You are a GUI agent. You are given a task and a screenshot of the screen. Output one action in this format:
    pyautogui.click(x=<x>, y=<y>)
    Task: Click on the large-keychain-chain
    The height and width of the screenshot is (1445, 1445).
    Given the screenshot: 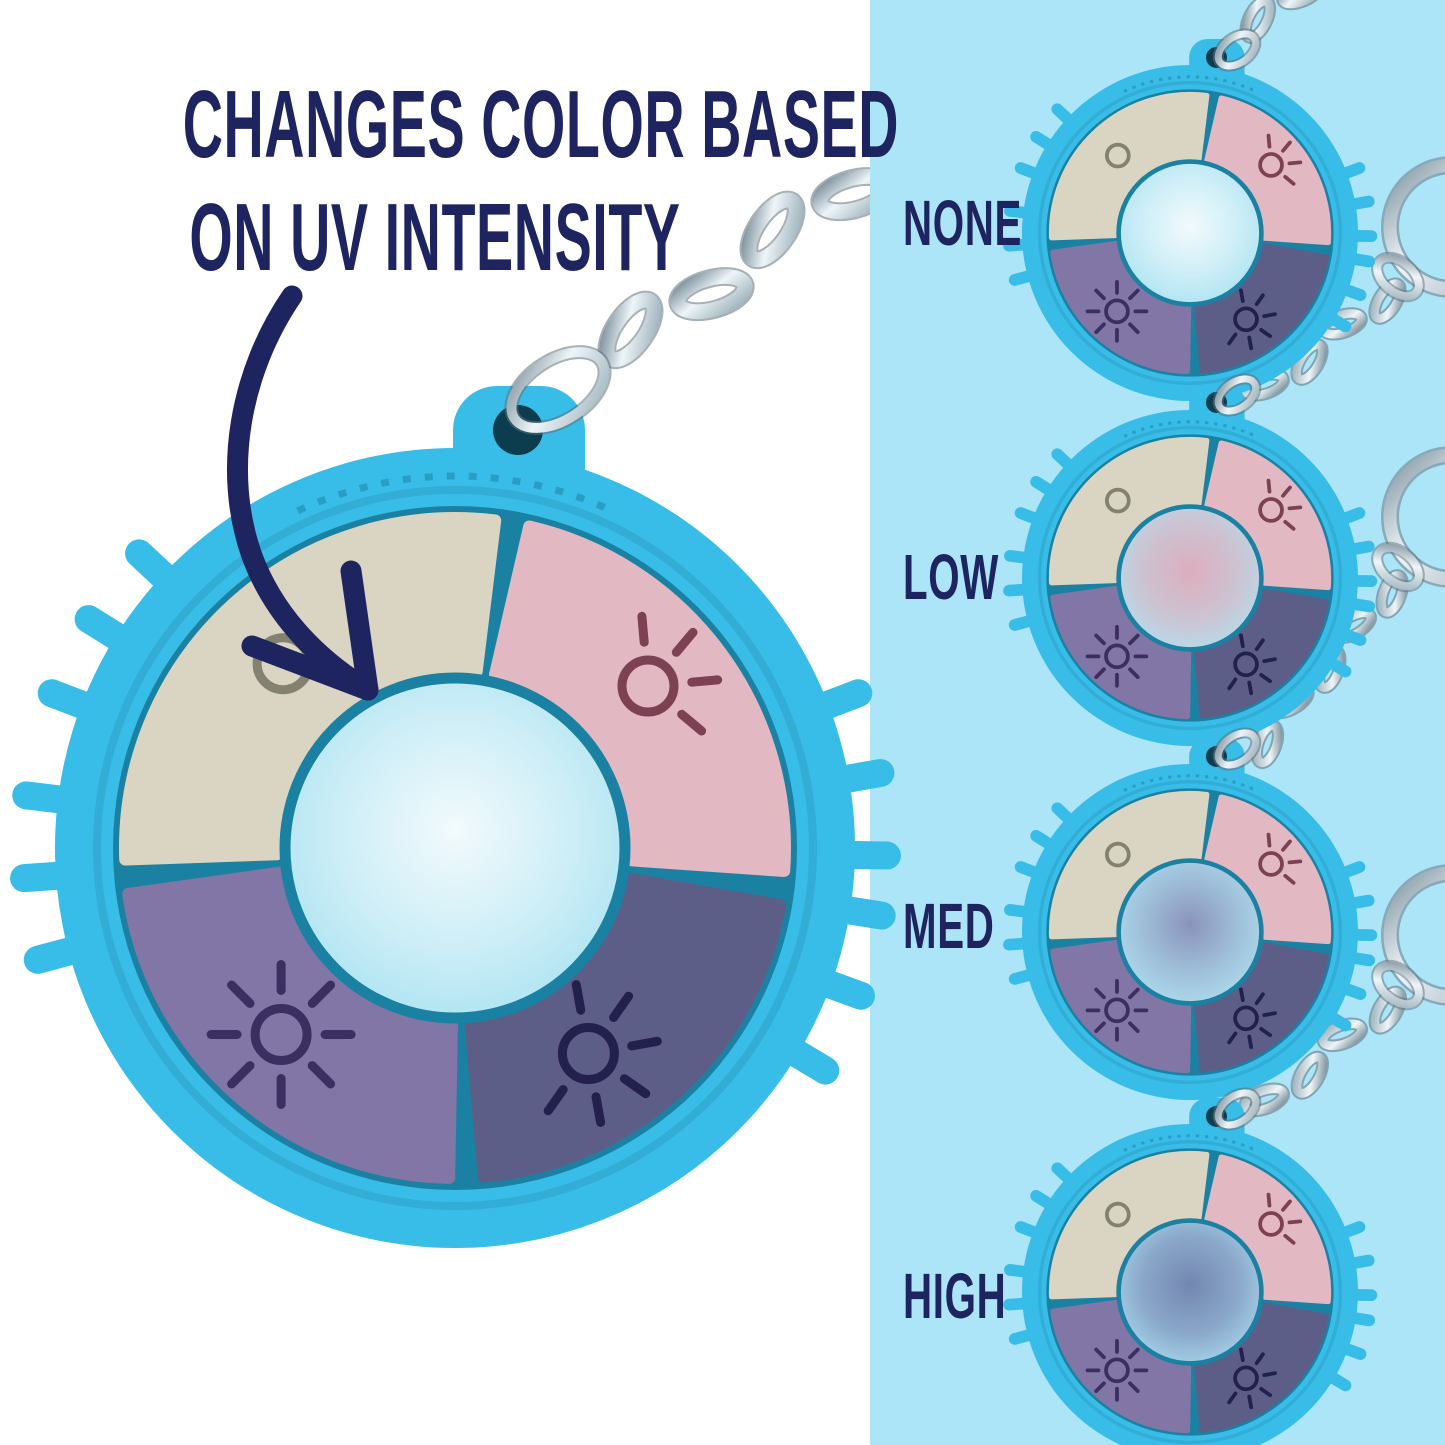 What is the action you would take?
    pyautogui.click(x=733, y=268)
    